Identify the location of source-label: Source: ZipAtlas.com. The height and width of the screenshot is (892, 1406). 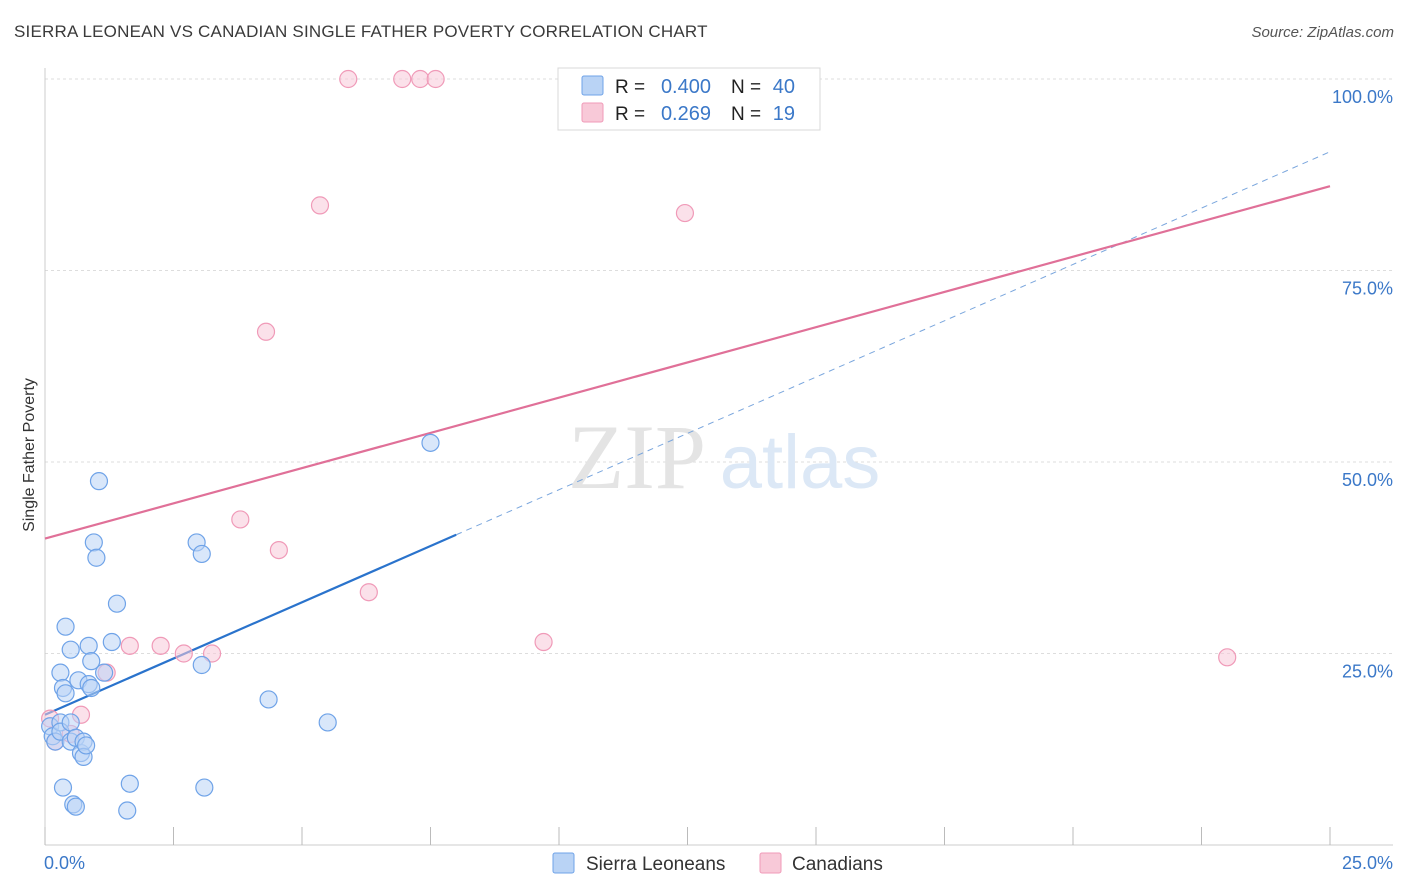
(1322, 32).